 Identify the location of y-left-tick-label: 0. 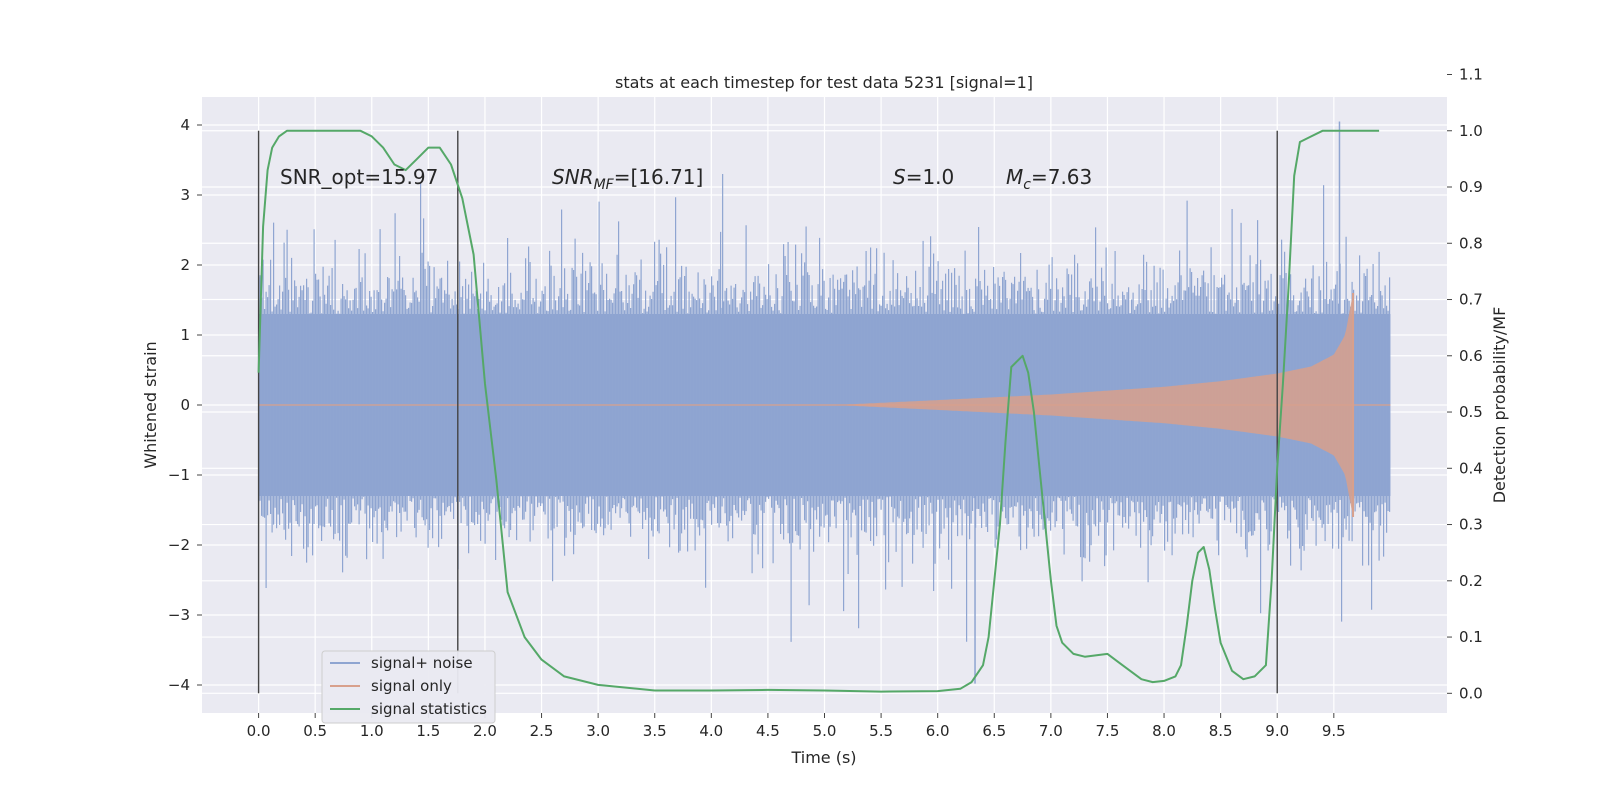
(185, 405).